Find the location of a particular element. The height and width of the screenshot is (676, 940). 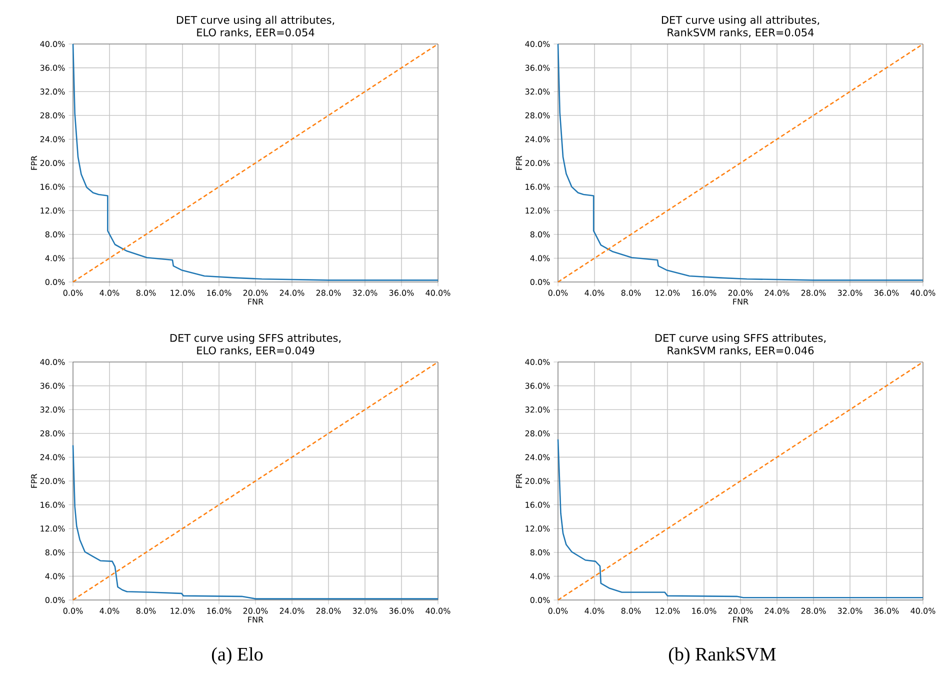

chart-subtitle: ELO ranks, EER=0.054 is located at coordinates (255, 33).